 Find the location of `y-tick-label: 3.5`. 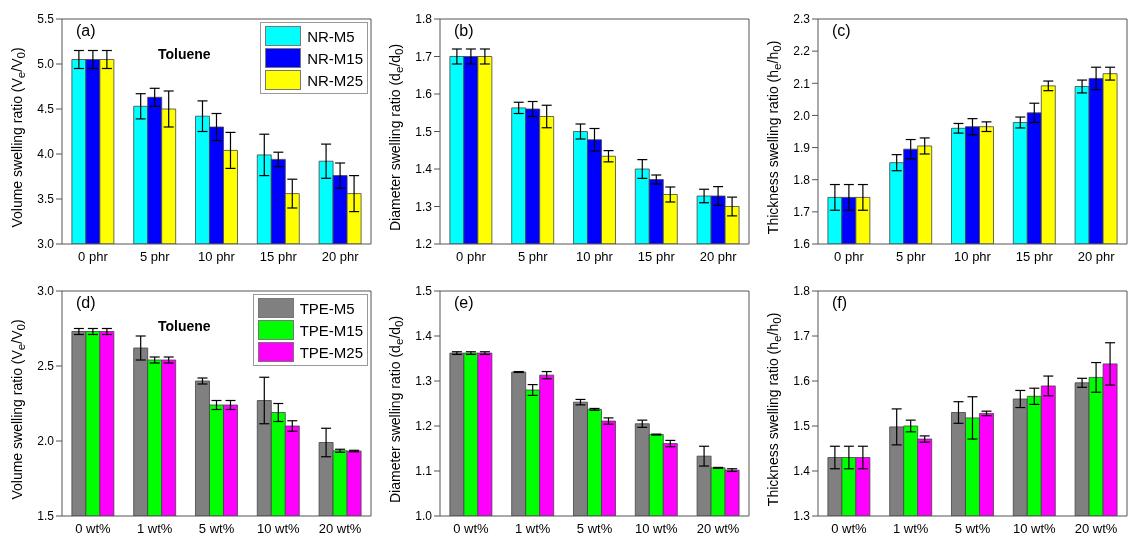

y-tick-label: 3.5 is located at coordinates (46, 199).